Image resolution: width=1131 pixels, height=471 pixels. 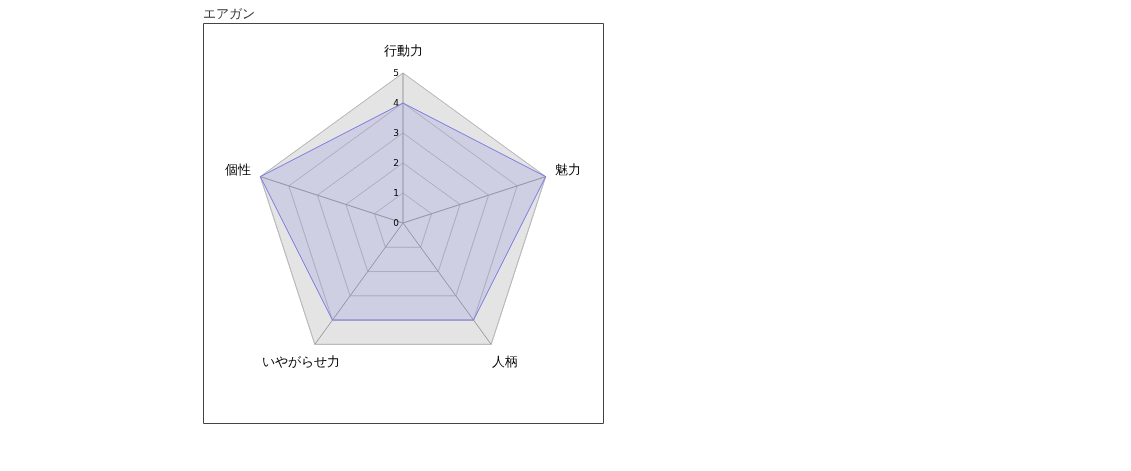 I want to click on chart-title: エアガン, so click(x=229, y=13).